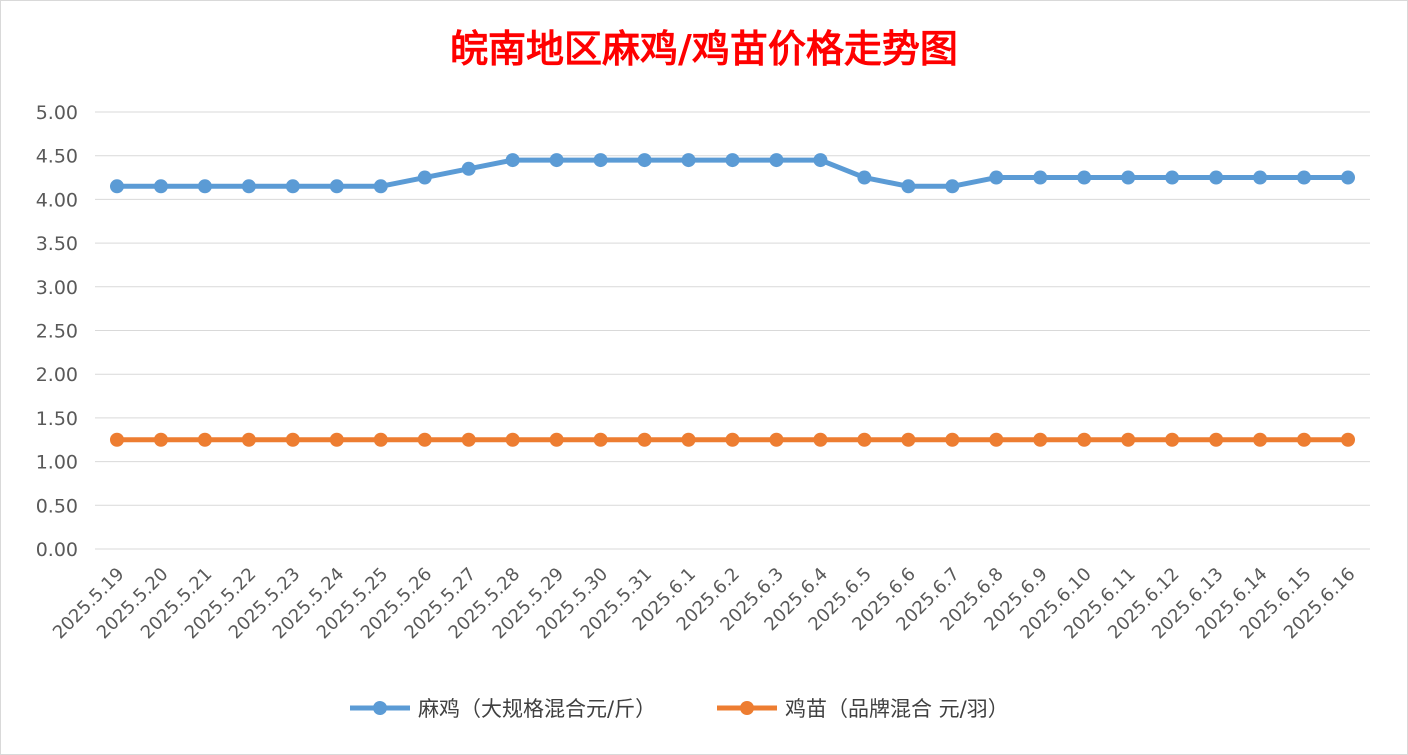  Describe the element at coordinates (57, 200) in the screenshot. I see `y-tick-label: 4.00` at that location.